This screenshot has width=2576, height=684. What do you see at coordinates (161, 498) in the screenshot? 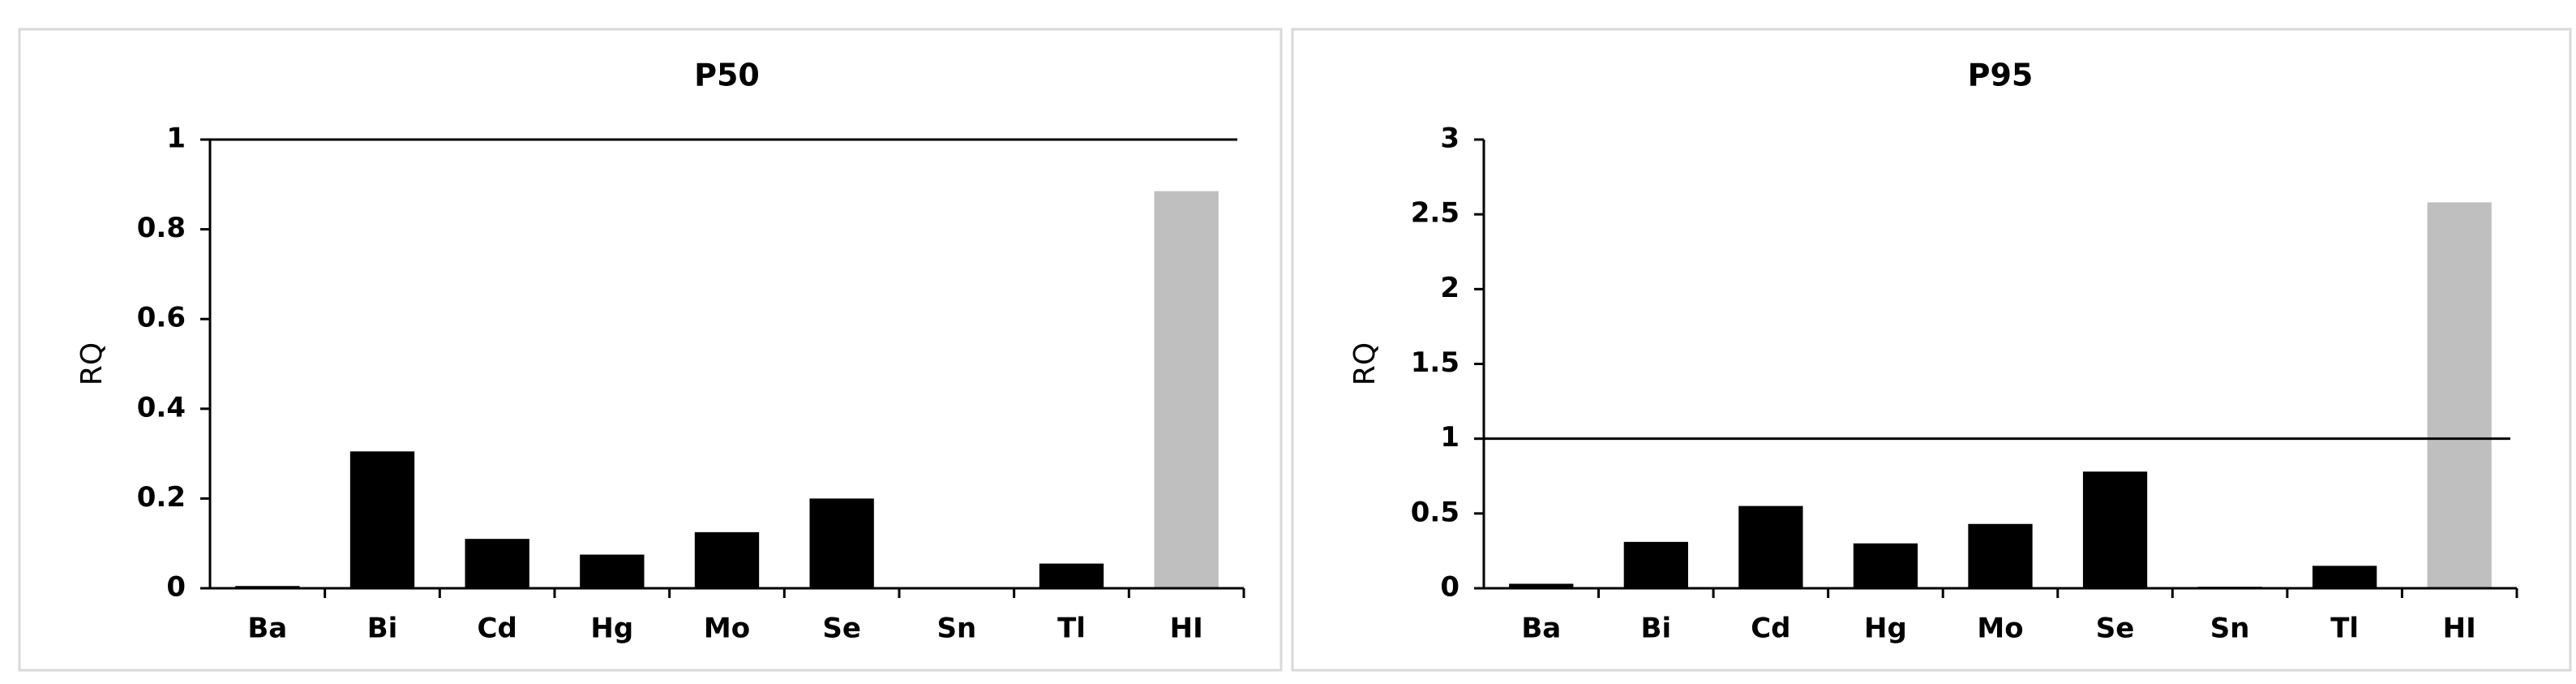
I see `y-tick-label: 0.2` at bounding box center [161, 498].